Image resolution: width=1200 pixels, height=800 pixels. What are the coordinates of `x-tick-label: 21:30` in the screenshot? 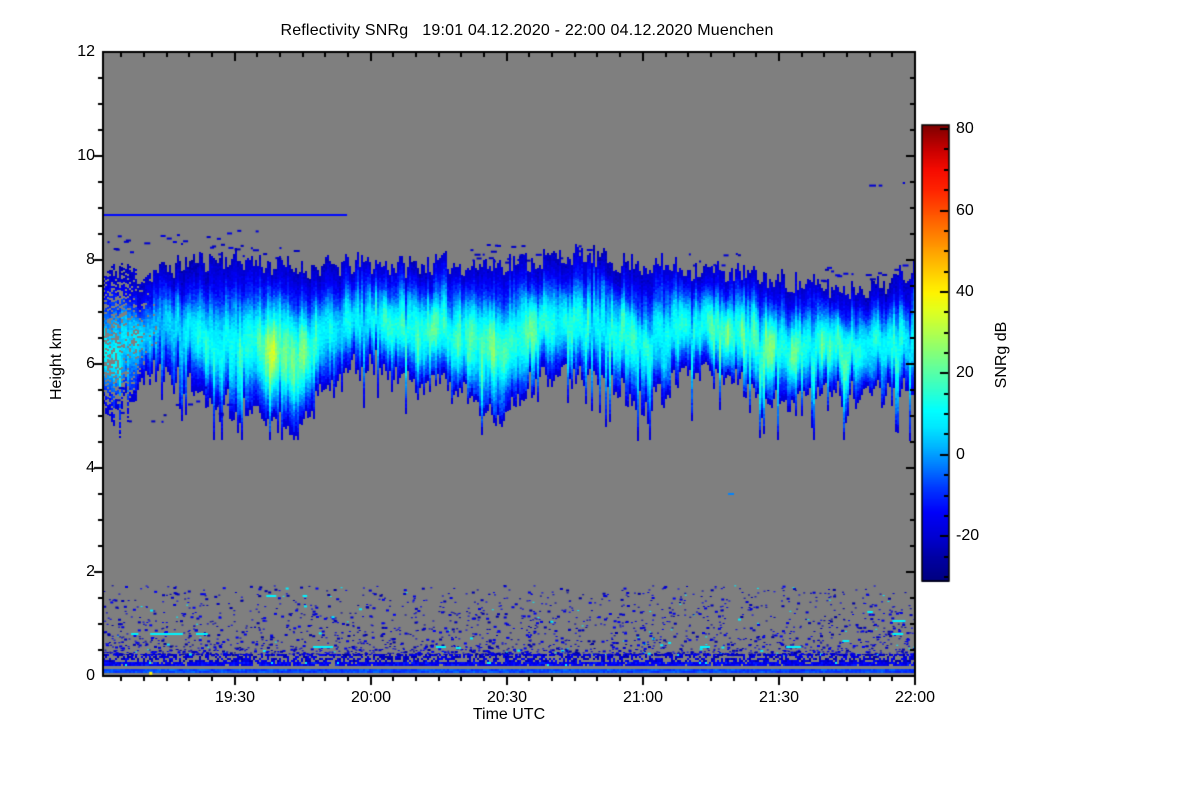 It's located at (779, 697).